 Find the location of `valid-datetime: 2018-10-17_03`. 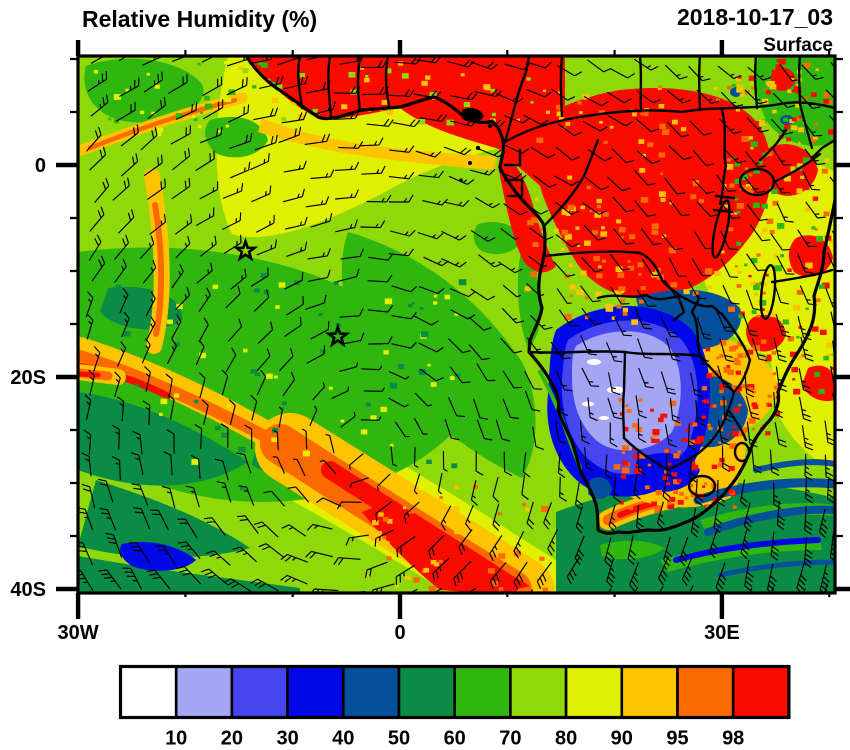

valid-datetime: 2018-10-17_03 is located at coordinates (755, 17).